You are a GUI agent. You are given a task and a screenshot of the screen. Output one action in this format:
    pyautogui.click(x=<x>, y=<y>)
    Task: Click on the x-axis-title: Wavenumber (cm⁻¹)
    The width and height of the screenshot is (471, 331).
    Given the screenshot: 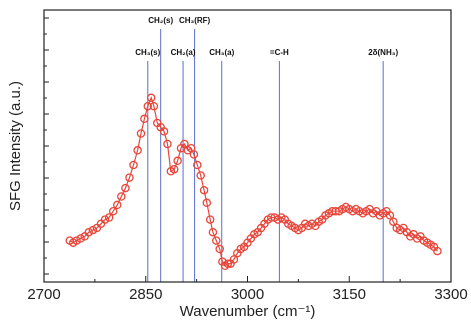 What is the action you would take?
    pyautogui.click(x=248, y=311)
    